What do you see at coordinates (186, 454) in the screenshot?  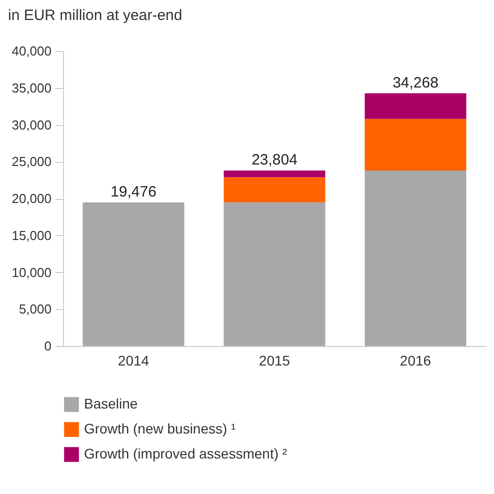 I see `legend-label: Growth (improved assessment) ²` at bounding box center [186, 454].